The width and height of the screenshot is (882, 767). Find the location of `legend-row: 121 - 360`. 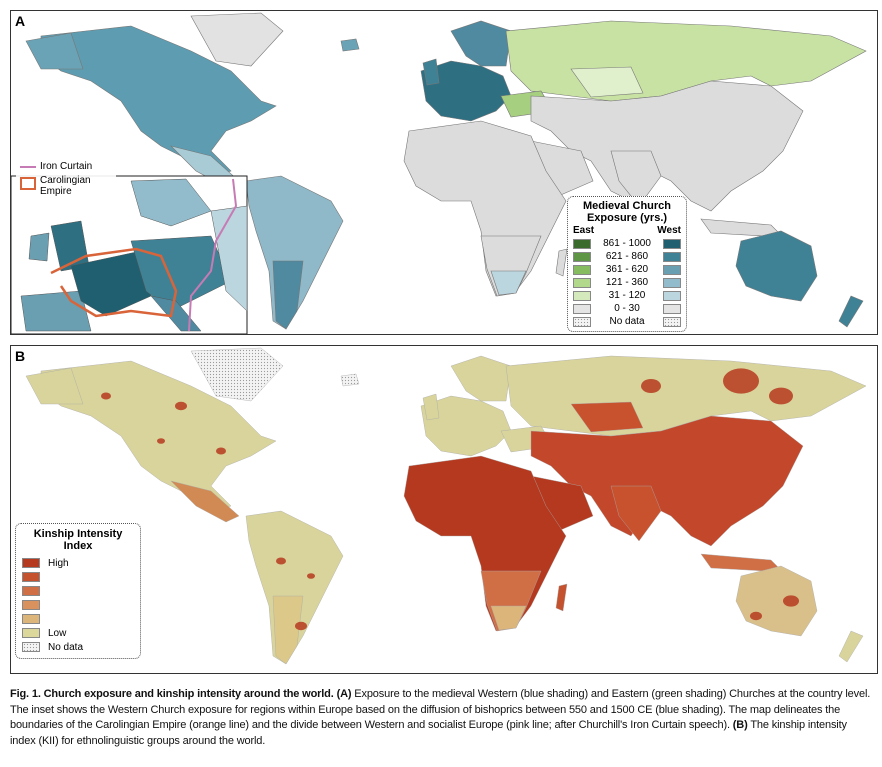

legend-row: 121 - 360 is located at coordinates (627, 282).